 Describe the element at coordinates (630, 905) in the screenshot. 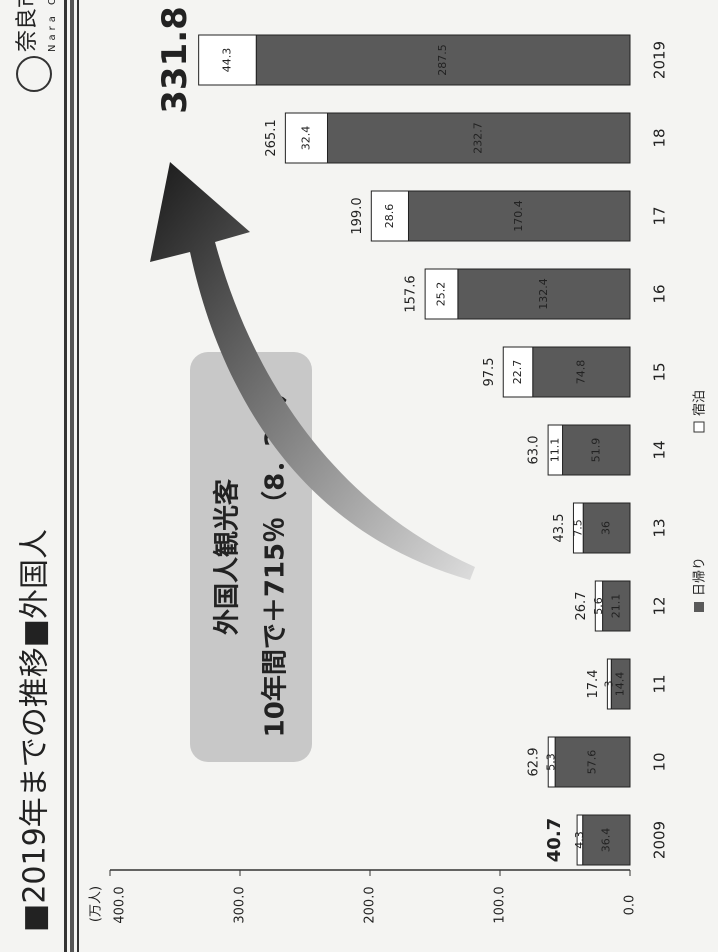

I see `y-tick-label: 0.0` at that location.